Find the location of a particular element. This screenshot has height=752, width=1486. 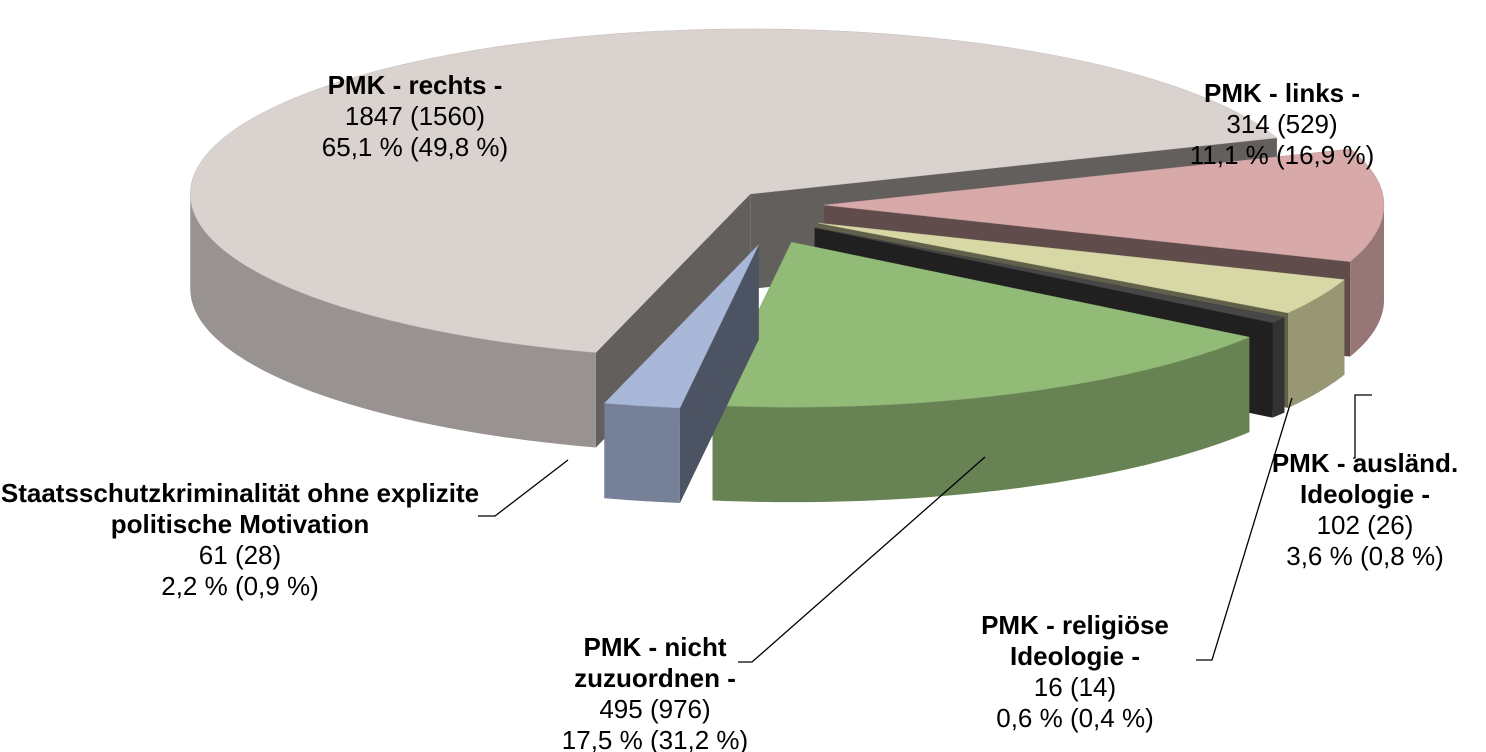

category-label: PMK - ausländ. Ideologie - is located at coordinates (1365, 478).